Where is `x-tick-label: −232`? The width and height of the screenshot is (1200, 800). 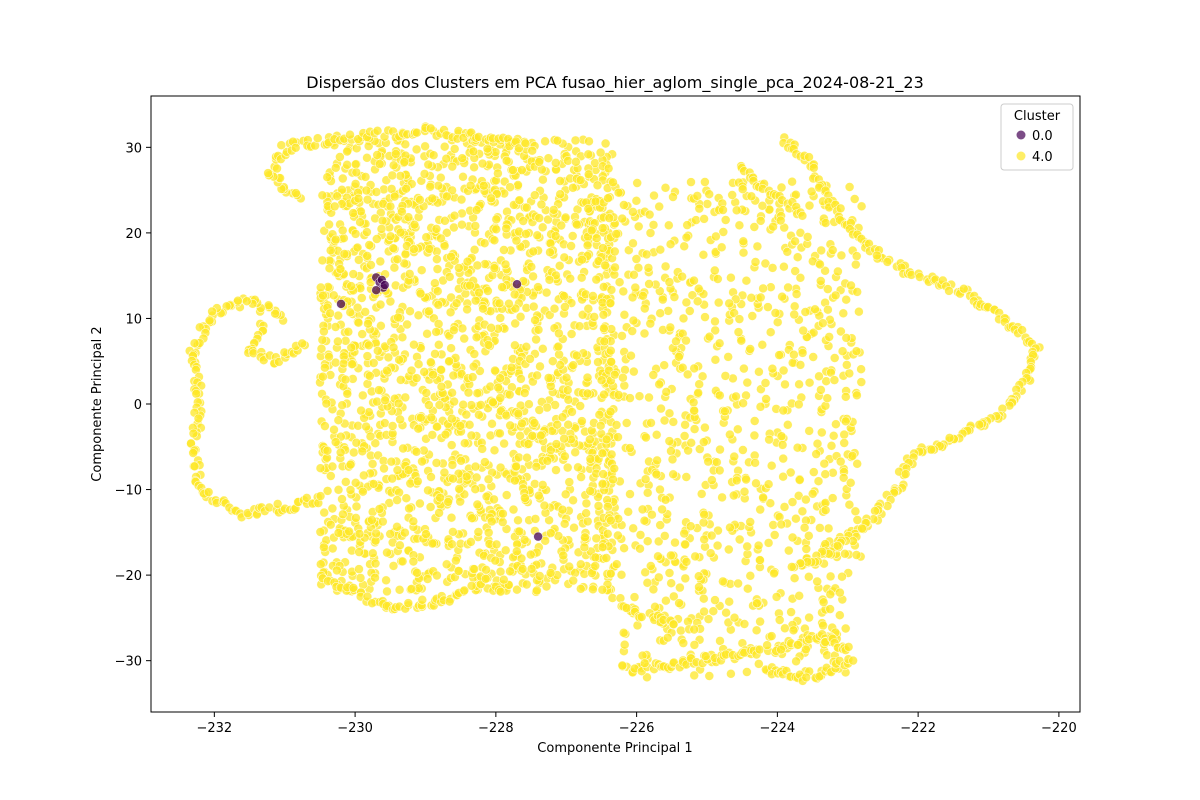
x-tick-label: −232 is located at coordinates (214, 728).